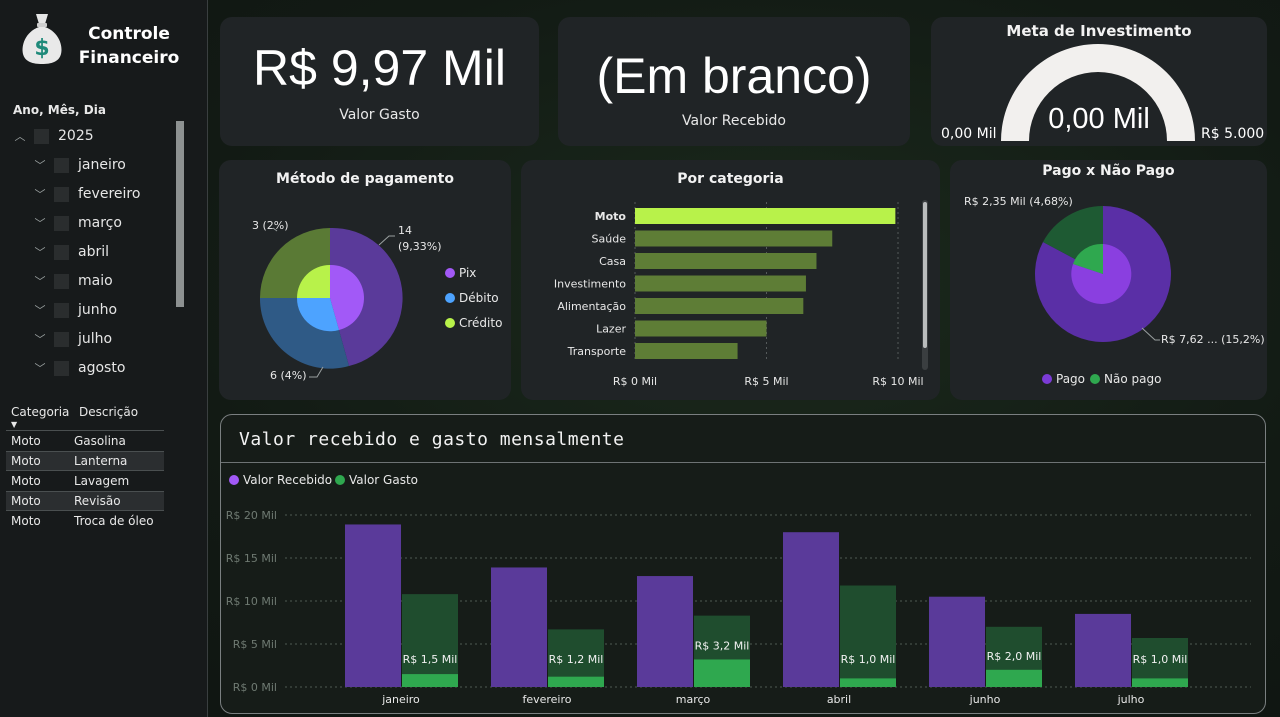 This screenshot has width=1280, height=717. I want to click on table-cell-description: Lavagem, so click(102, 481).